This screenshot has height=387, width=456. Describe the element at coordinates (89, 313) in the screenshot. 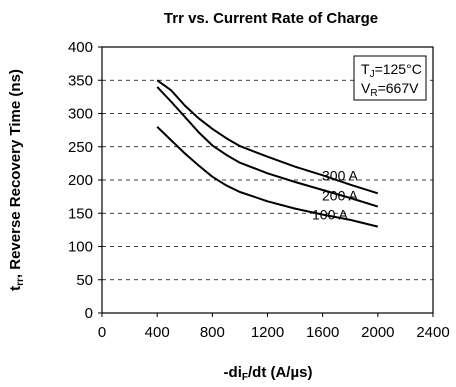

I see `y-tick-label: 0` at that location.